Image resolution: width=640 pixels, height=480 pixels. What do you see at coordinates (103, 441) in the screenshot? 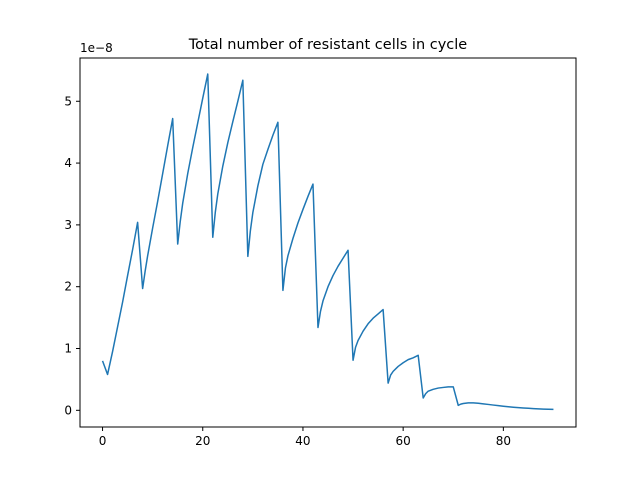
I see `x-tick-label: 0` at bounding box center [103, 441].